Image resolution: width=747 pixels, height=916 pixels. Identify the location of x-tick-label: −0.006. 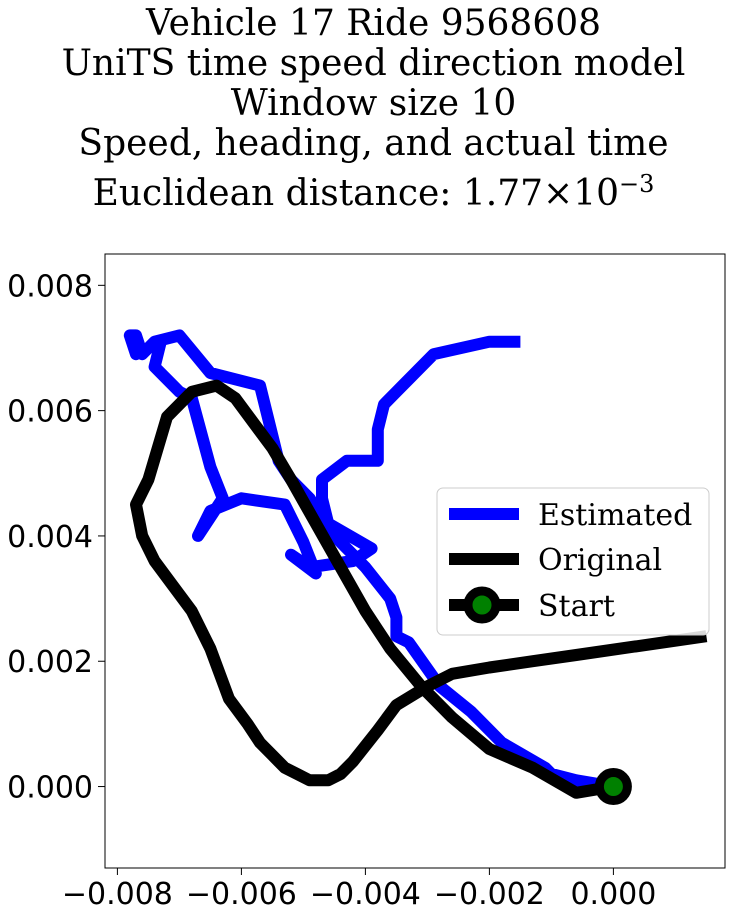
(241, 894).